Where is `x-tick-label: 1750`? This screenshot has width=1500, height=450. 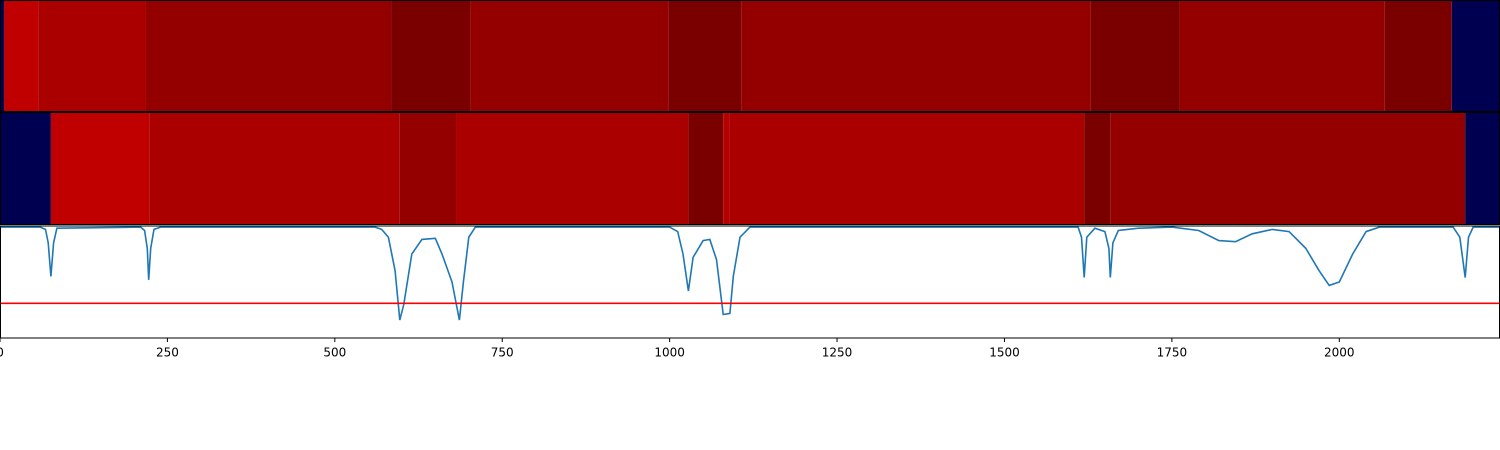 x-tick-label: 1750 is located at coordinates (1172, 353).